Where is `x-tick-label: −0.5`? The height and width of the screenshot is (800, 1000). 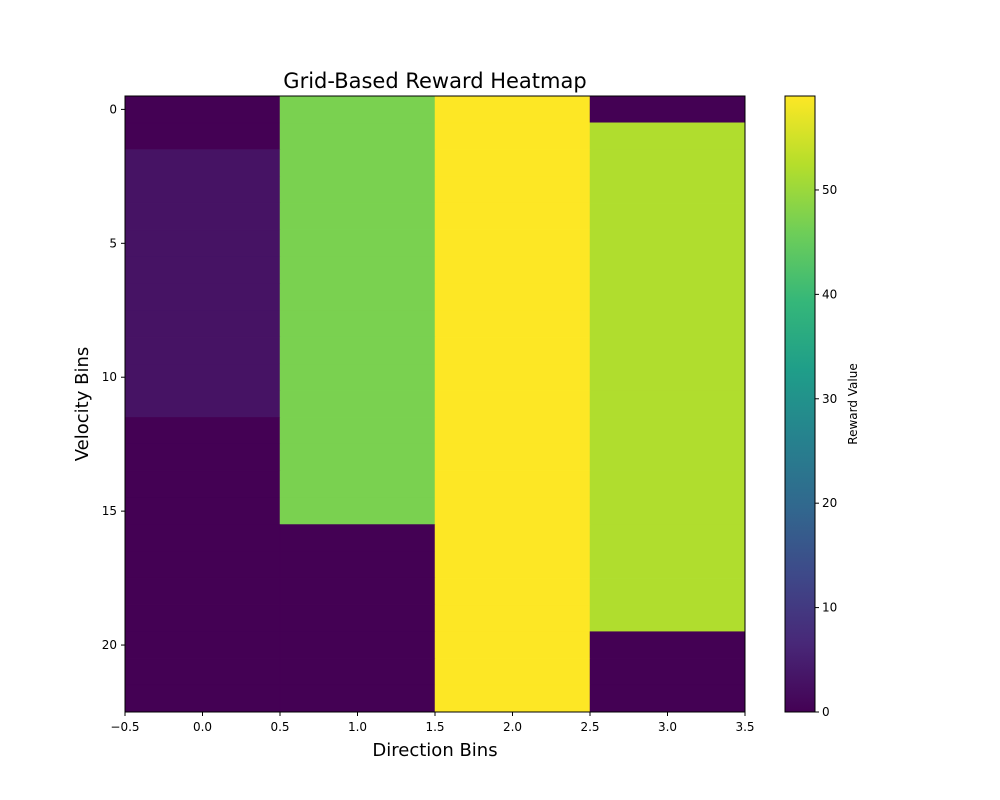 x-tick-label: −0.5 is located at coordinates (124, 727).